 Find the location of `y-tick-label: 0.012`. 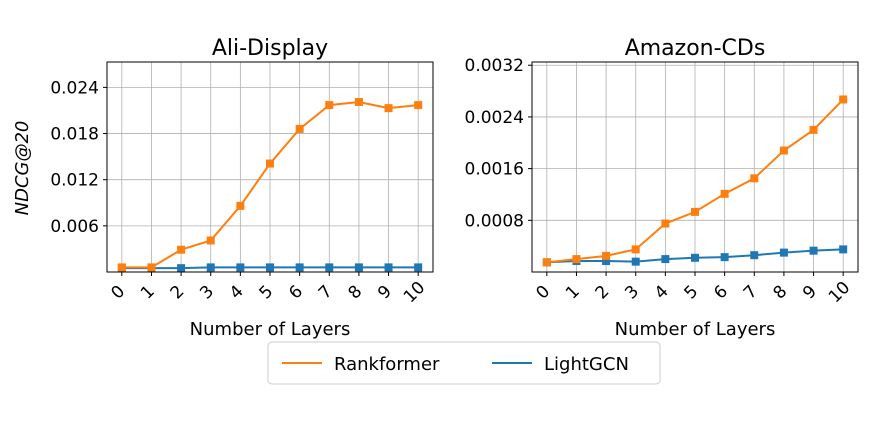

y-tick-label: 0.012 is located at coordinates (74, 181).